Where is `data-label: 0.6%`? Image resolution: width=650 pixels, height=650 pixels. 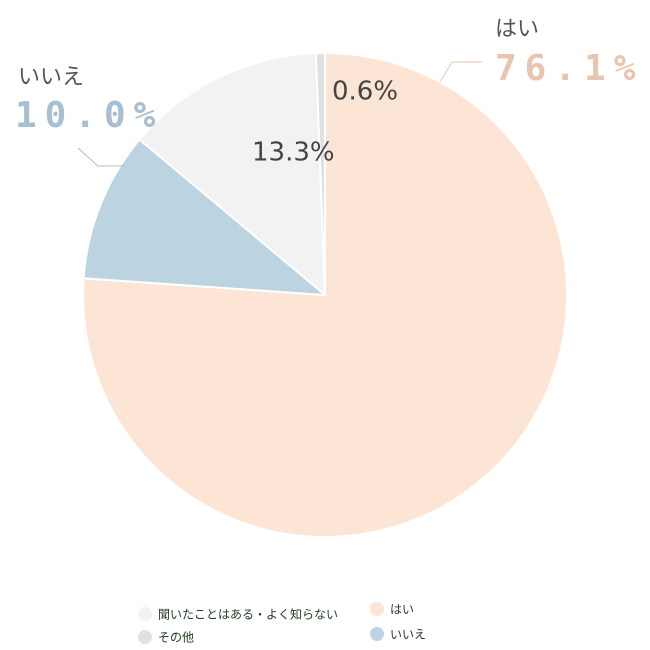 data-label: 0.6% is located at coordinates (365, 92).